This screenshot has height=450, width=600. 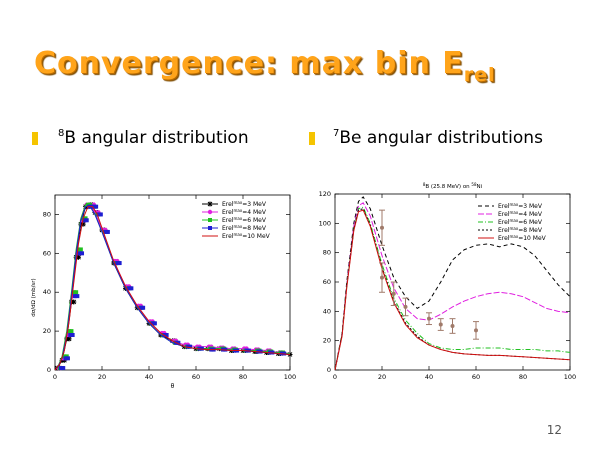 What do you see at coordinates (325, 223) in the screenshot?
I see `y-tick-label: 100` at bounding box center [325, 223].